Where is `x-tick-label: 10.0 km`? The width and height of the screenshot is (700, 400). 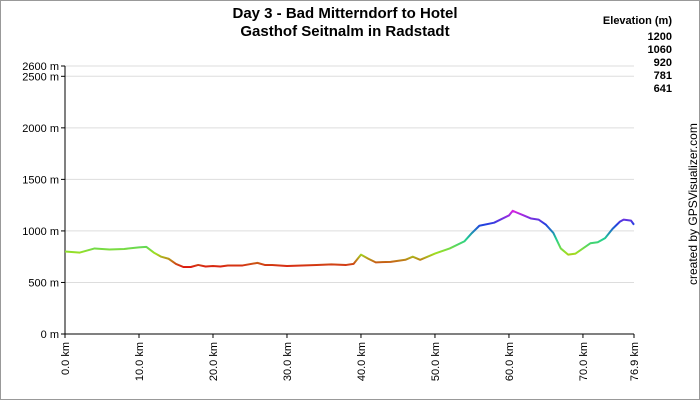 x-tick-label: 10.0 km is located at coordinates (140, 361).